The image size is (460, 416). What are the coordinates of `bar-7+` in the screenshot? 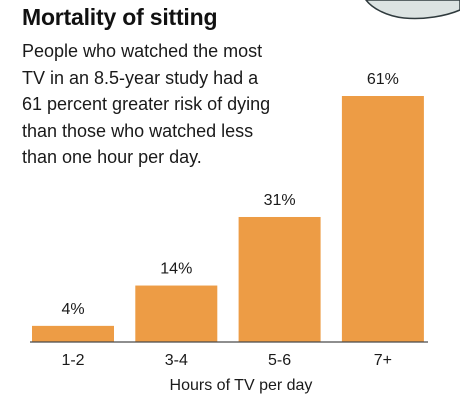 It's located at (382, 219).